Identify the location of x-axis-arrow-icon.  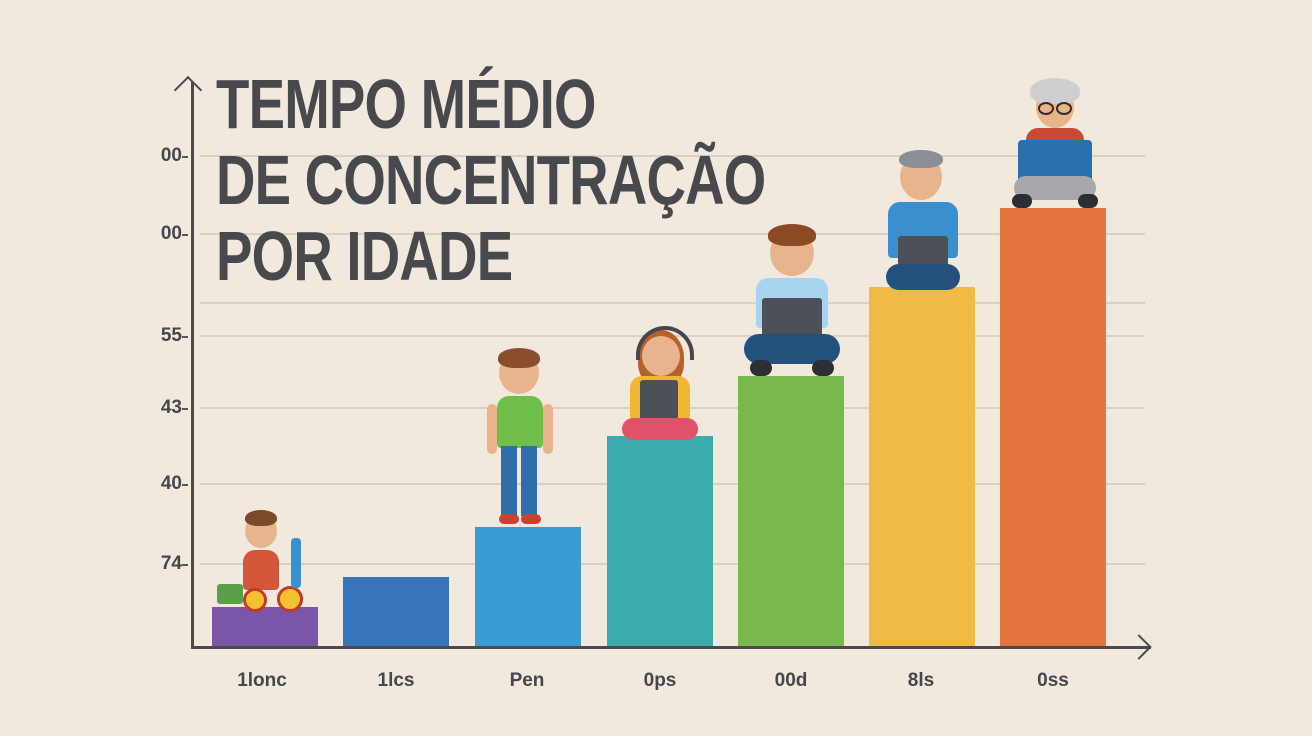
(1139, 647).